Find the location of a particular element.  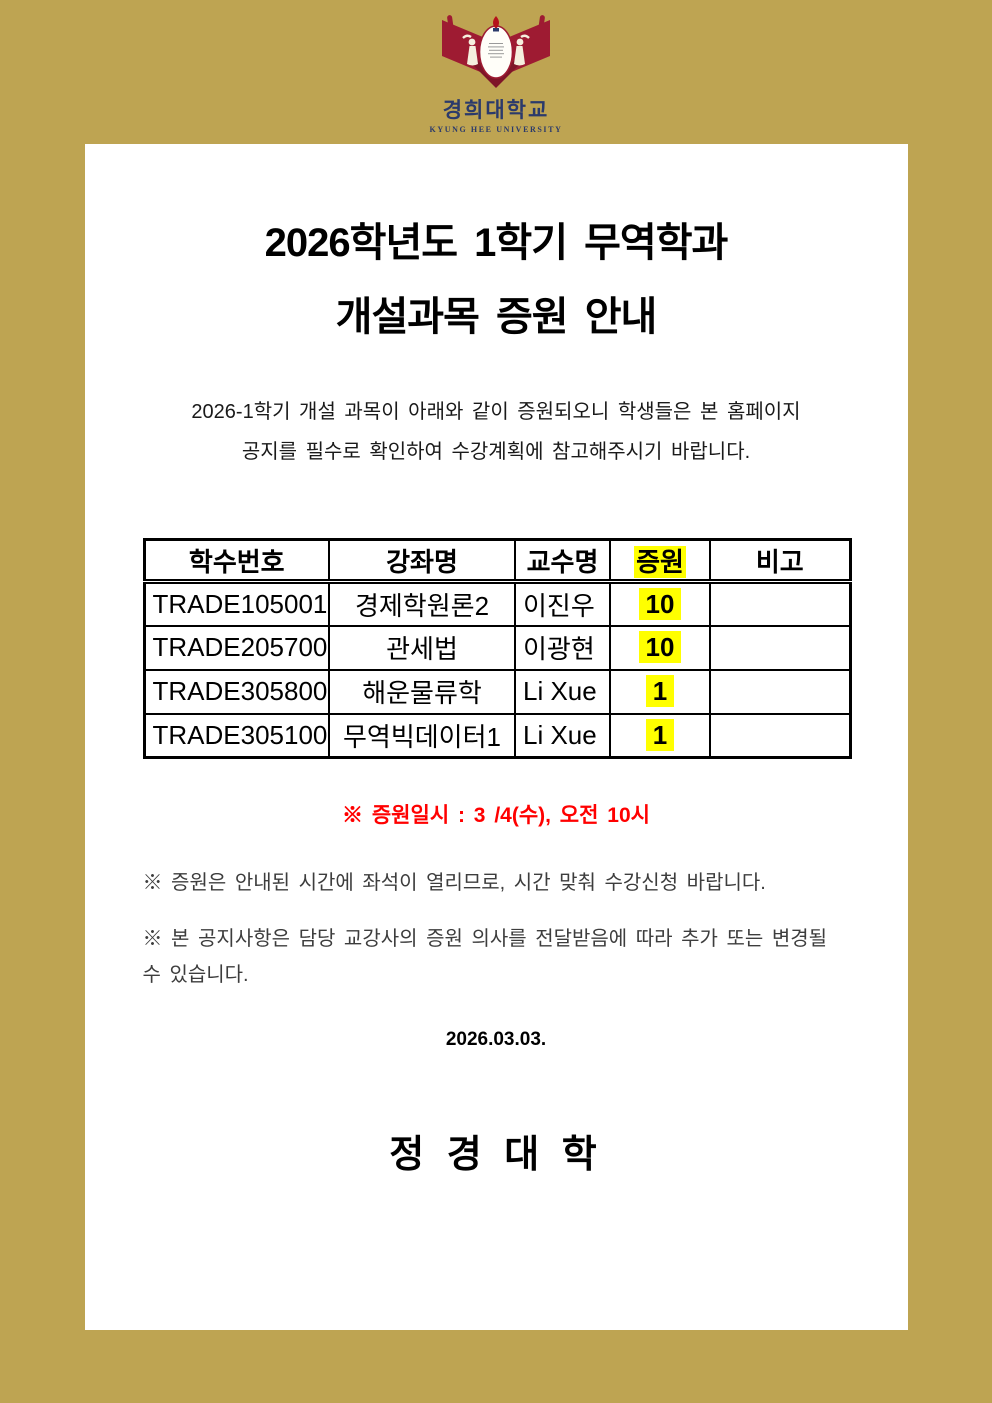

schedule-notice: ※ 증원일시 : 3 /4(수), 오전 10시 is located at coordinates (496, 815).